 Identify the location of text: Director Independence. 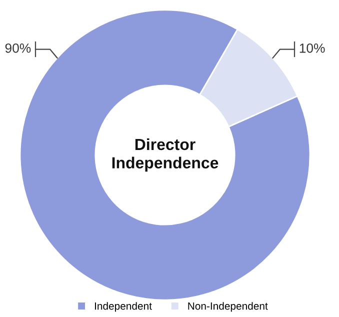
(165, 155).